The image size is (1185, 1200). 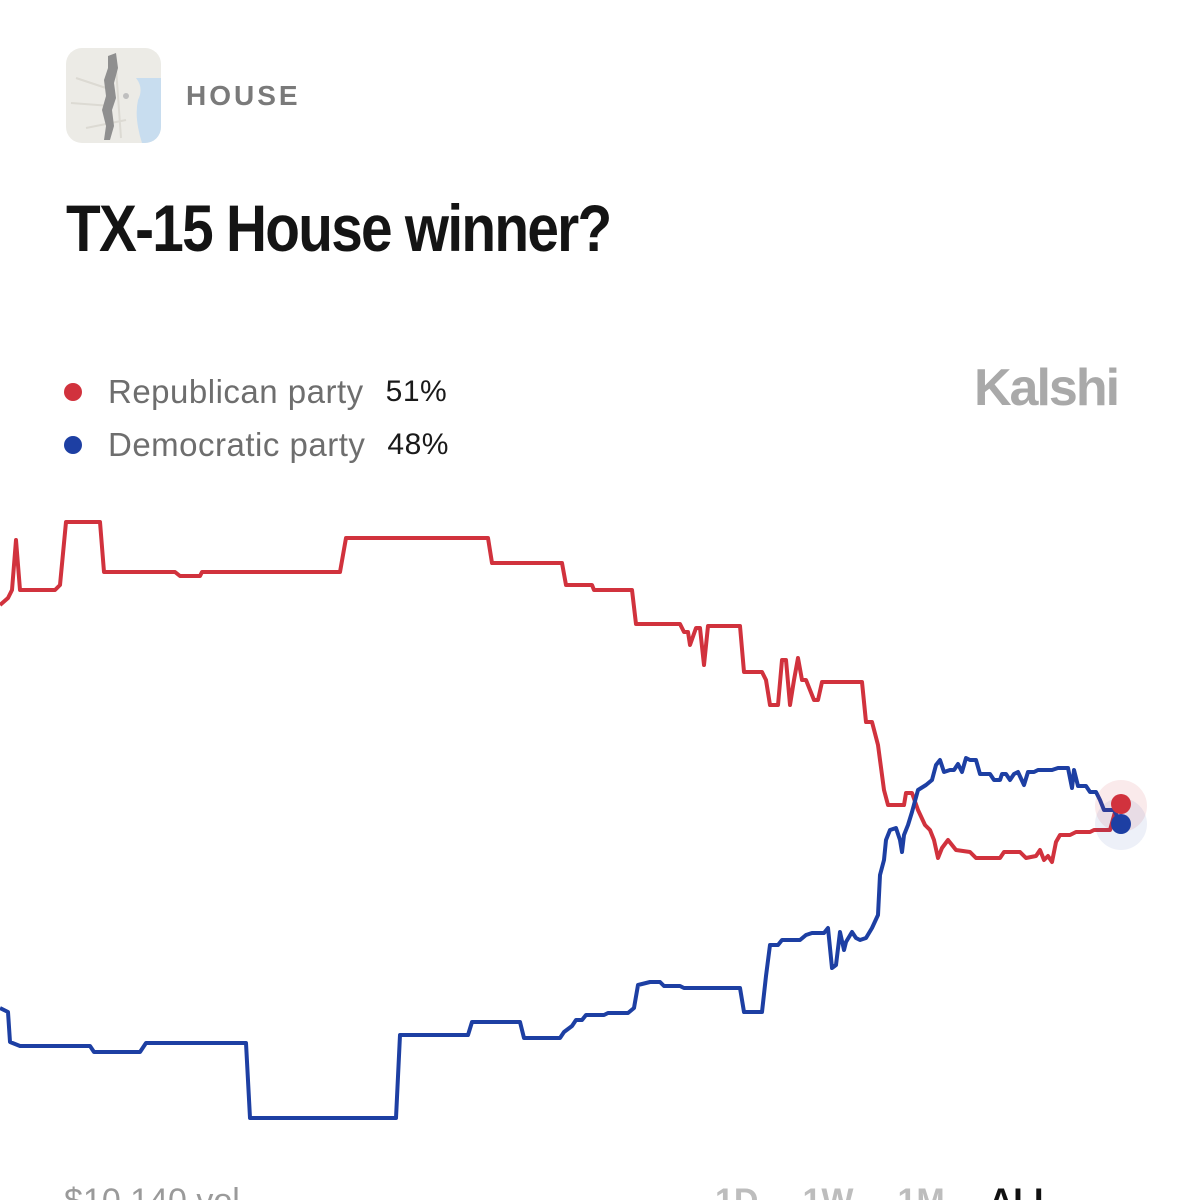 I want to click on category-label: HOUSE, so click(x=243, y=95).